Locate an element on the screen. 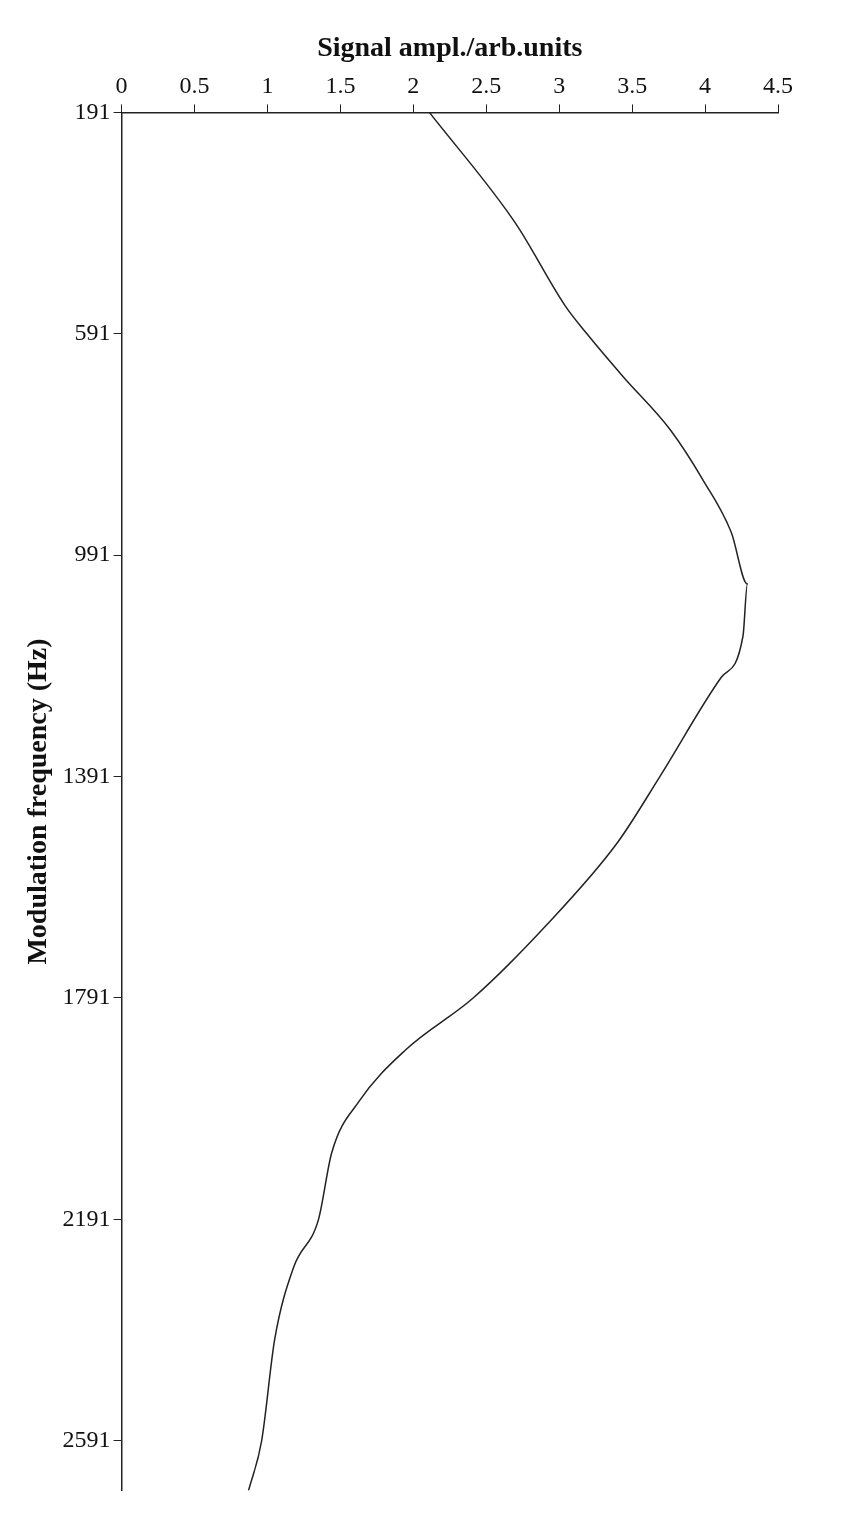  x-tick-label: 2 is located at coordinates (413, 85).